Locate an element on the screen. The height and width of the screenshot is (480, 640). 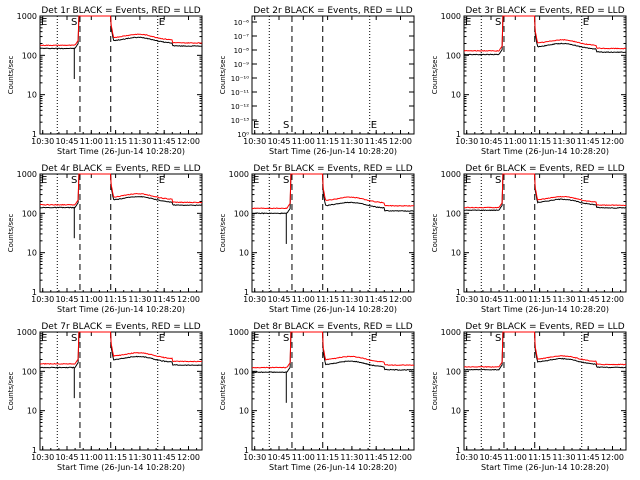
panel-title: Det 7r BLACK = Events, RED = LLD is located at coordinates (120, 327).